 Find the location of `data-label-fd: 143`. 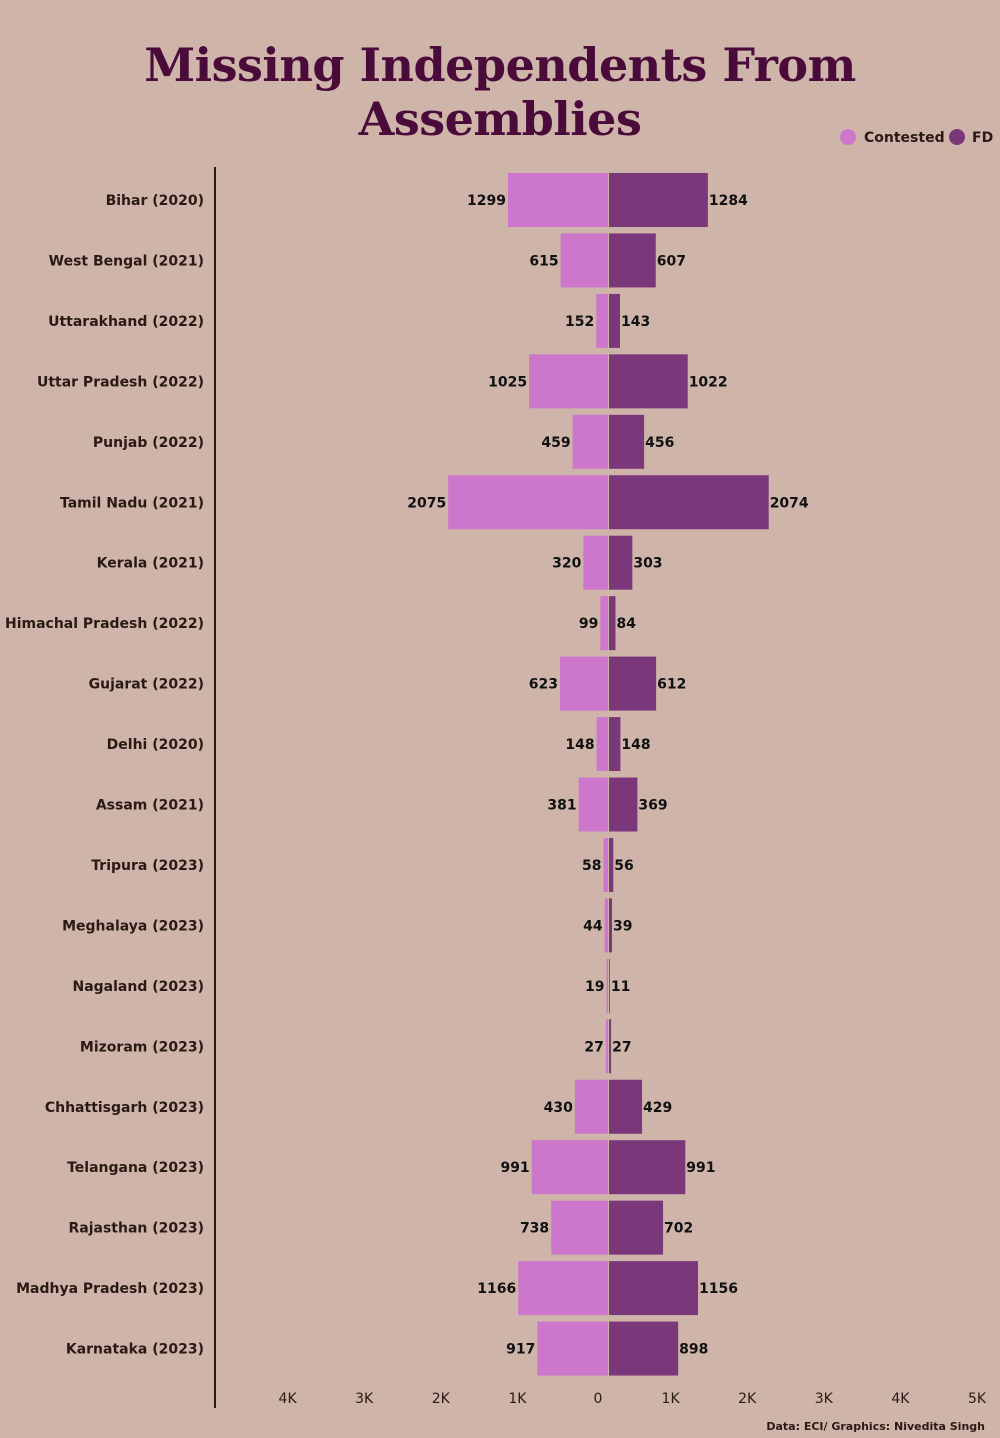

data-label-fd: 143 is located at coordinates (635, 322).